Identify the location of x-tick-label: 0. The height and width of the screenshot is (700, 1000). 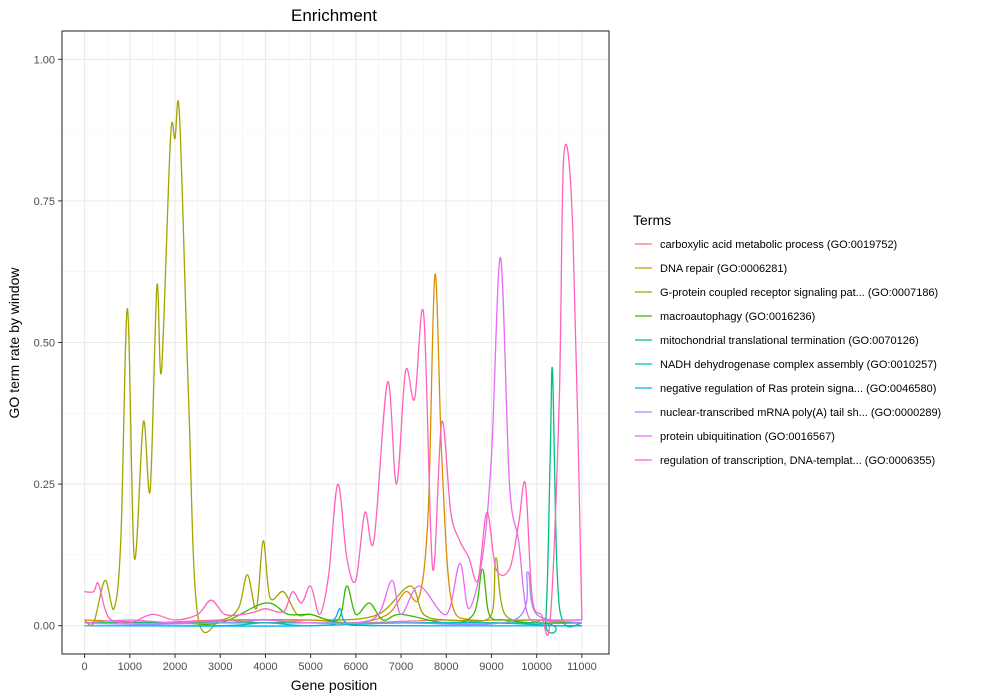
(85, 667).